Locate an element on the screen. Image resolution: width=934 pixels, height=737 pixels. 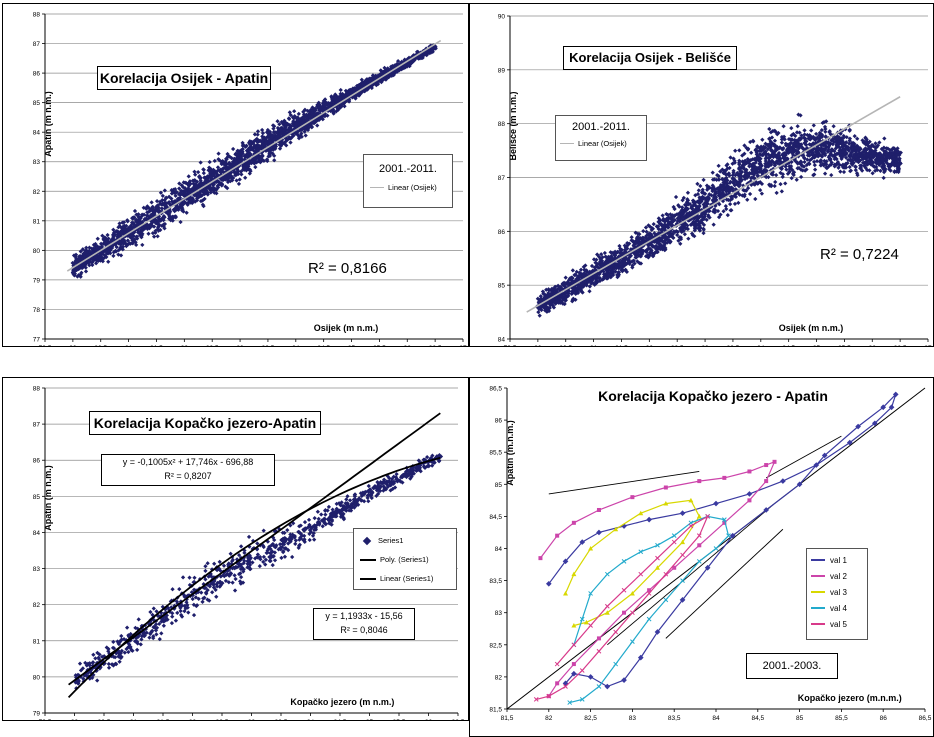
x-tick-label: 80 is located at coordinates (73, 345).